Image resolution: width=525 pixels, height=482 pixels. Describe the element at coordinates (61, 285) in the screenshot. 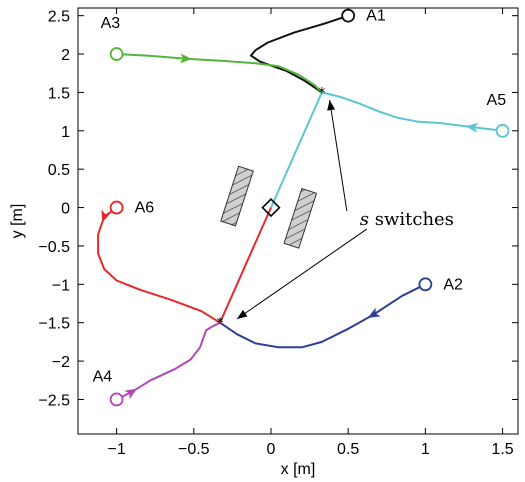

I see `y-tick-label: −1` at that location.